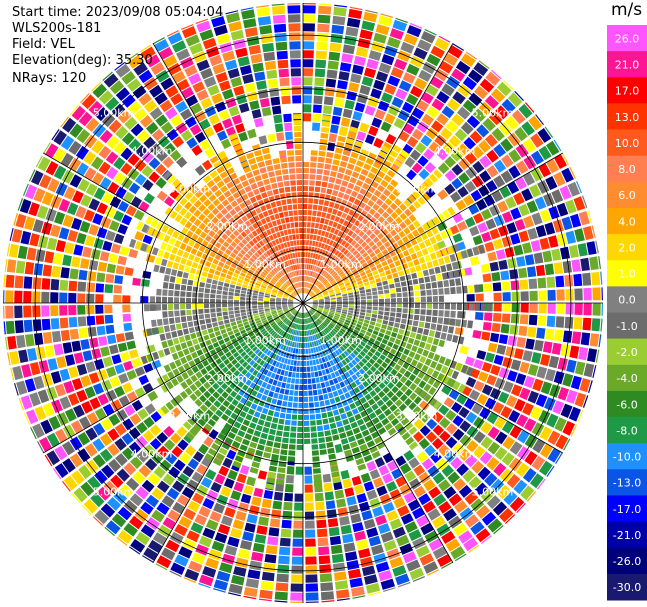 The image size is (647, 607). I want to click on colorbar-tick: 4.0, so click(627, 221).